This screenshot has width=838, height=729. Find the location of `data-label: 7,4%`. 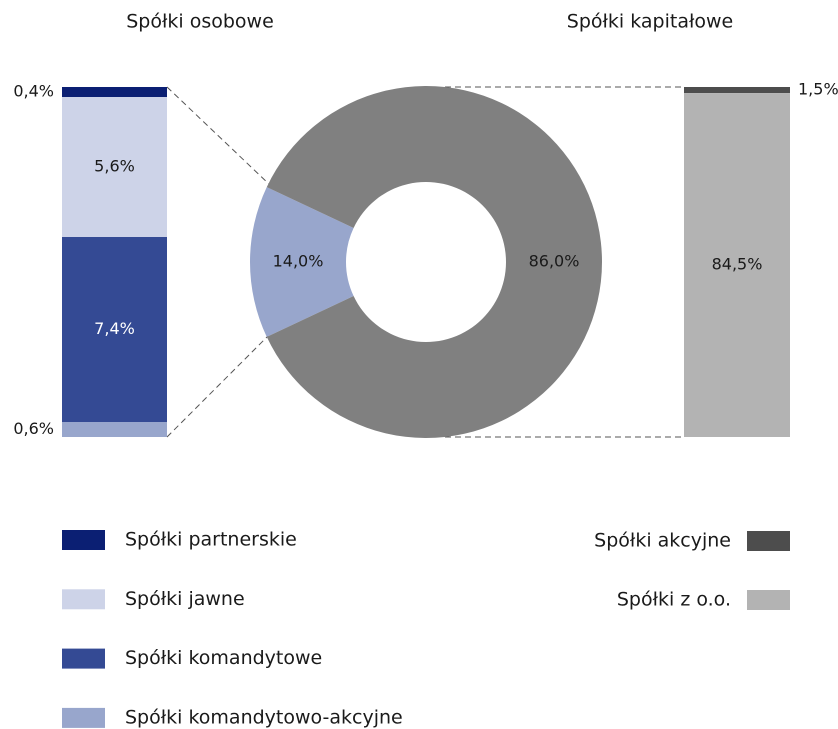

data-label: 7,4% is located at coordinates (114, 328).